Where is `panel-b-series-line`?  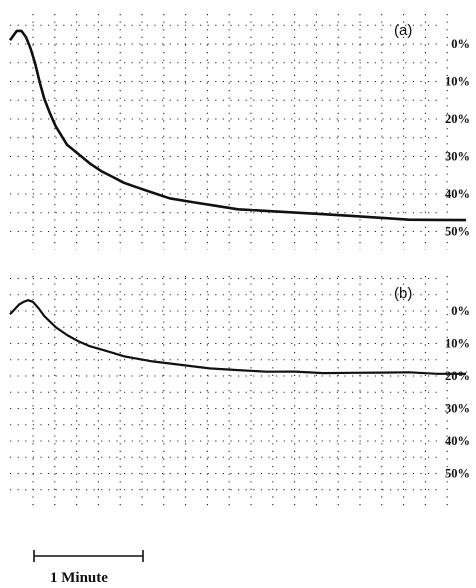
panel-b-series-line is located at coordinates (237, 337).